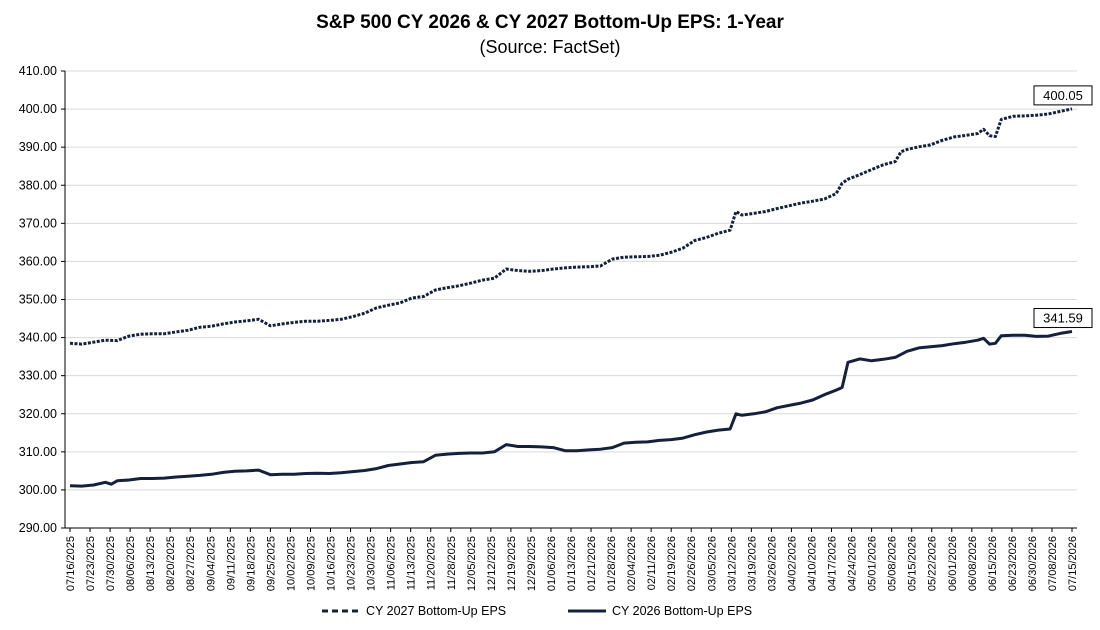  I want to click on x-tick-label: 01/06/2026, so click(552, 563).